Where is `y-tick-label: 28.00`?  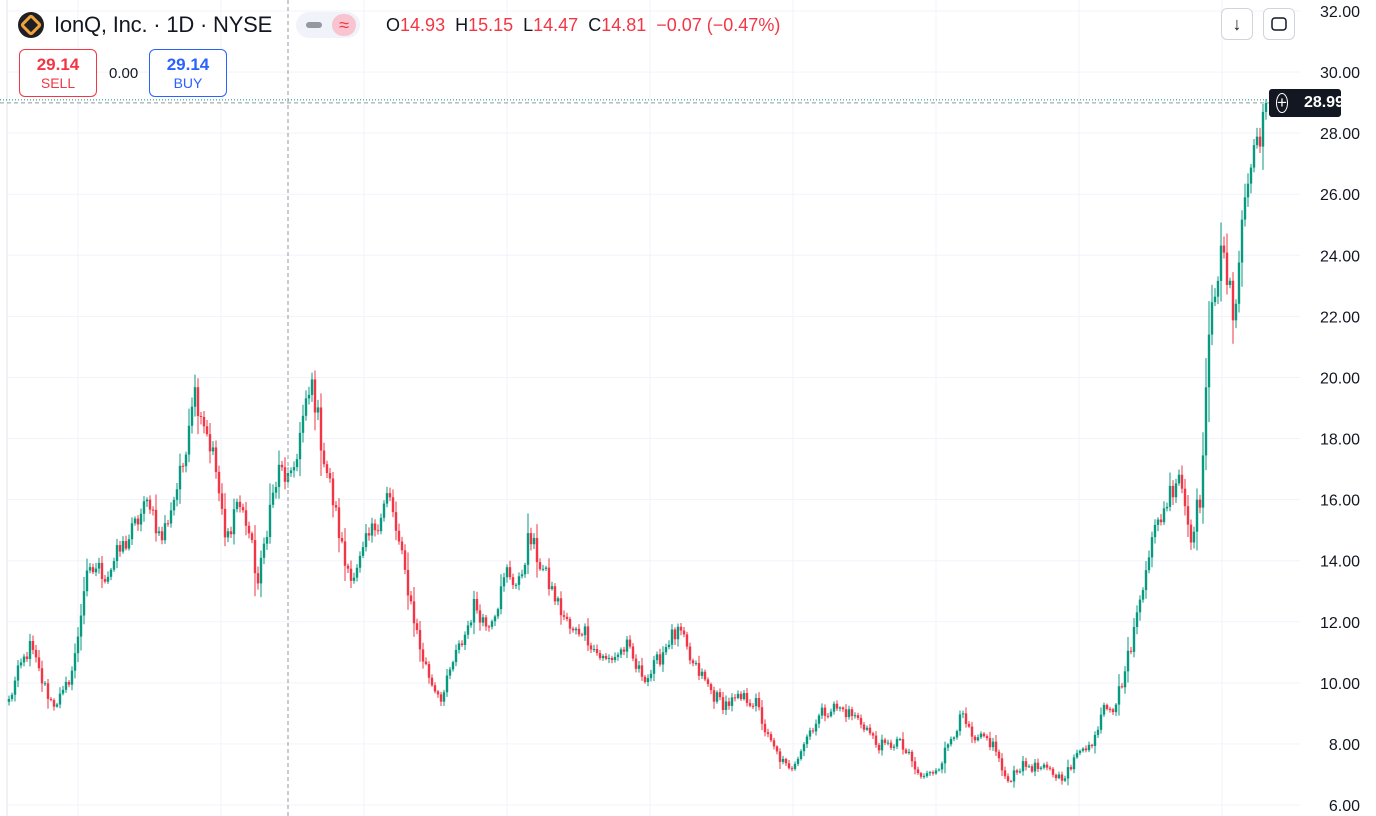
y-tick-label: 28.00 is located at coordinates (1340, 134).